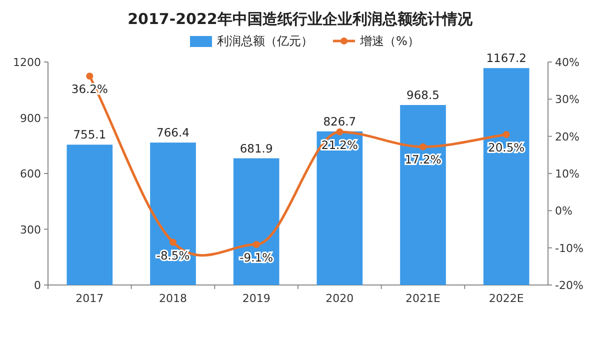 The image size is (600, 340). I want to click on x-tick-label: 2021E, so click(423, 298).